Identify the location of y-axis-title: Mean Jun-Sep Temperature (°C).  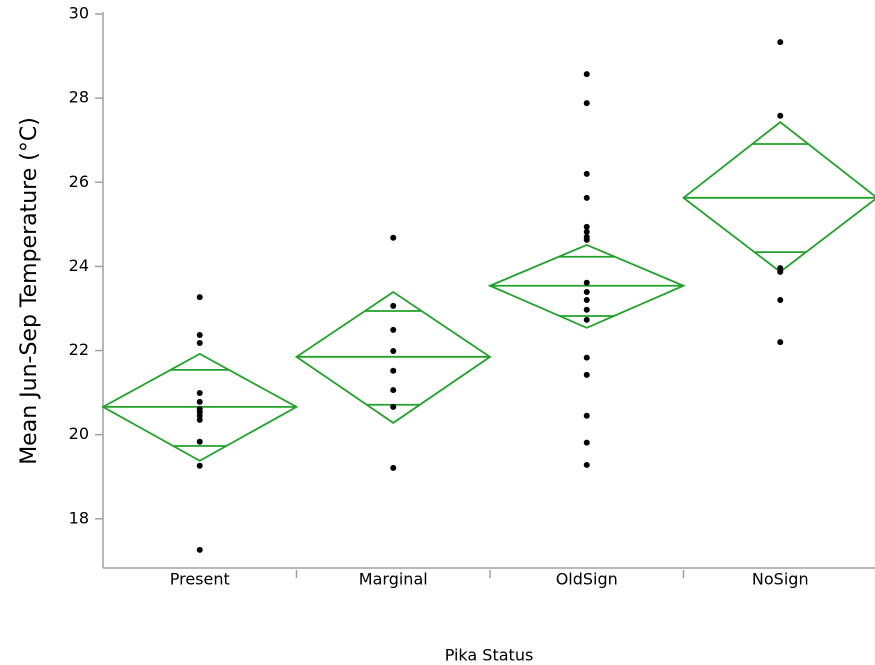
(29, 291).